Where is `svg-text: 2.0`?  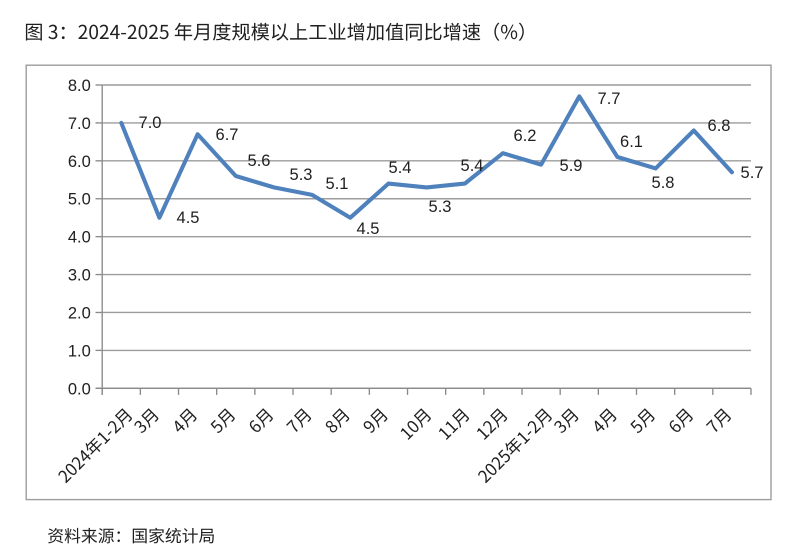 svg-text: 2.0 is located at coordinates (79, 313).